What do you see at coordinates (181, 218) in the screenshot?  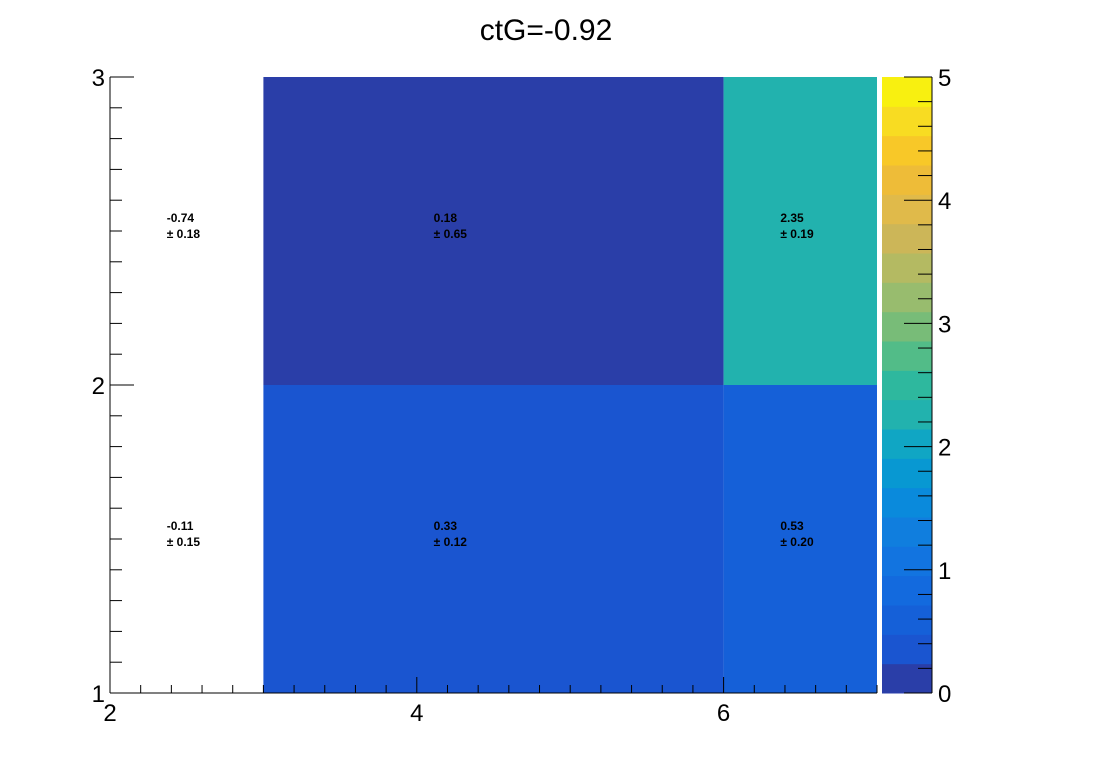 I see `cell-value-label: -0.74` at bounding box center [181, 218].